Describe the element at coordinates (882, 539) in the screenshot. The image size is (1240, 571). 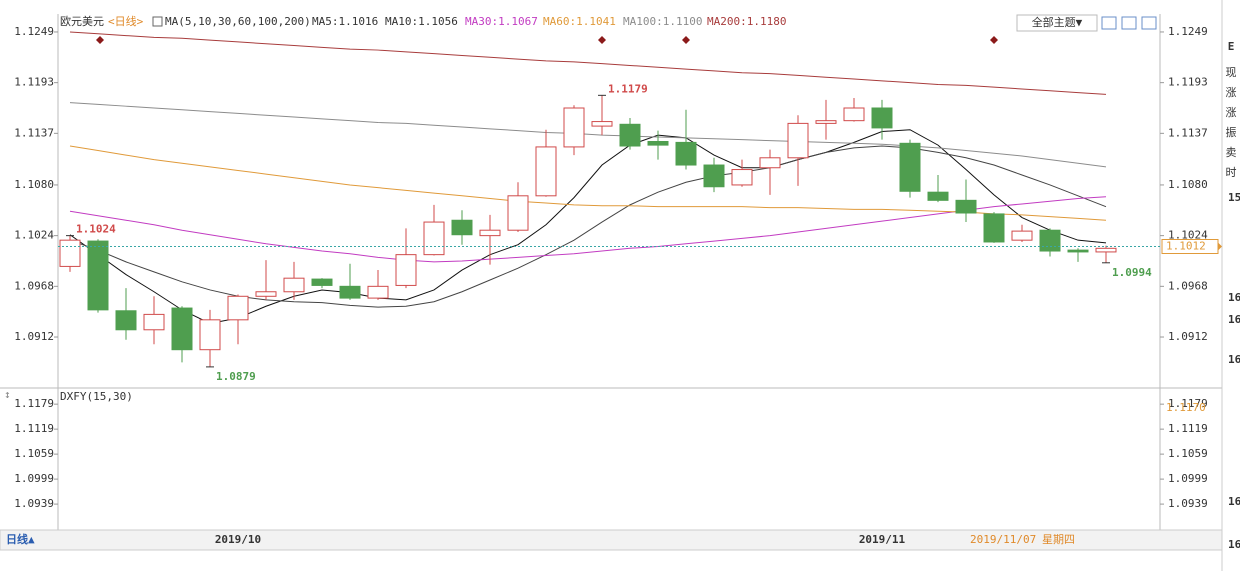
I see `x-tick-label: 2019/11` at that location.